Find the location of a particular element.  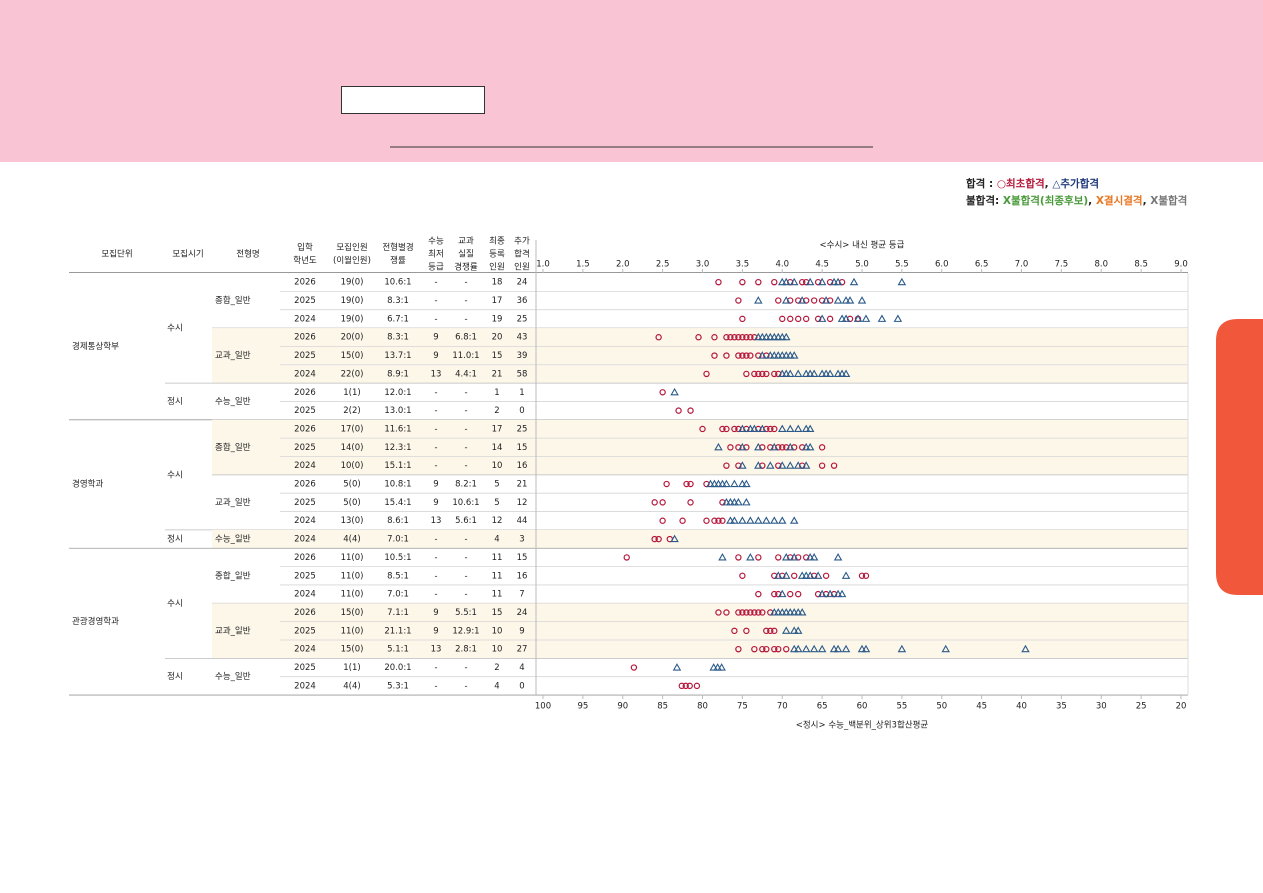

cell: 4 is located at coordinates (496, 686).